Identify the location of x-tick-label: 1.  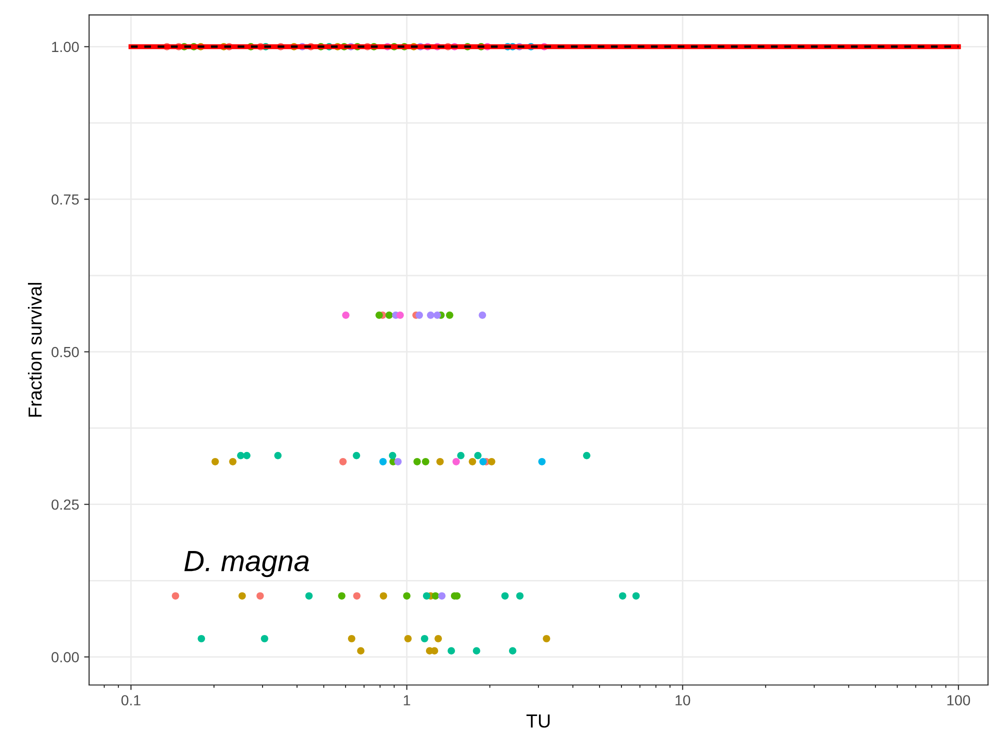
(407, 700).